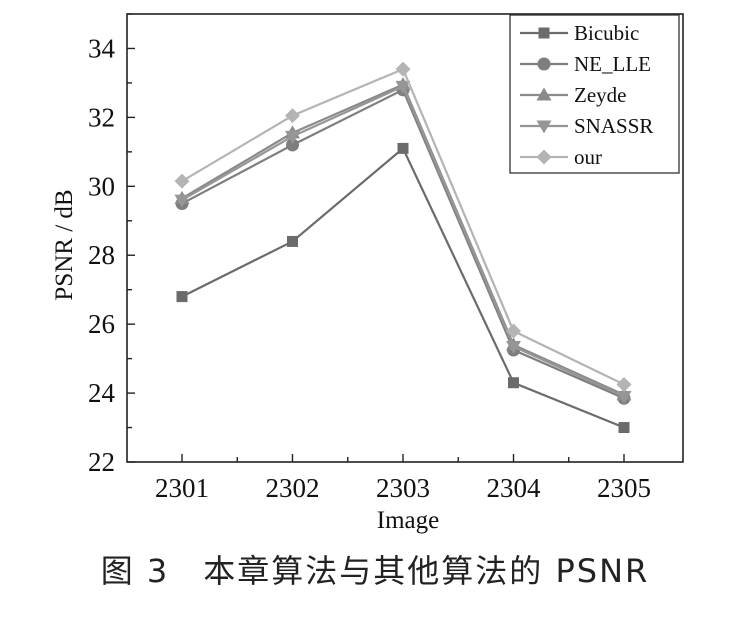 This screenshot has width=750, height=624. I want to click on y-tick-label: 22, so click(101, 462).